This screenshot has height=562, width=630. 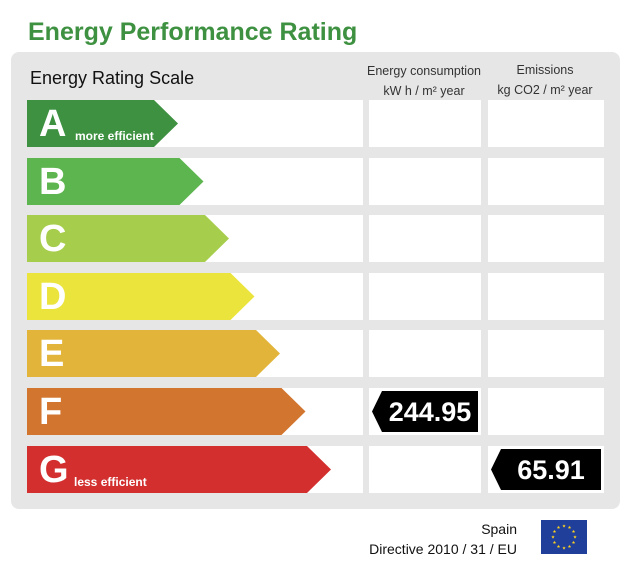 What do you see at coordinates (545, 90) in the screenshot?
I see `emissions-header-unit: kg CO2 / m² year` at bounding box center [545, 90].